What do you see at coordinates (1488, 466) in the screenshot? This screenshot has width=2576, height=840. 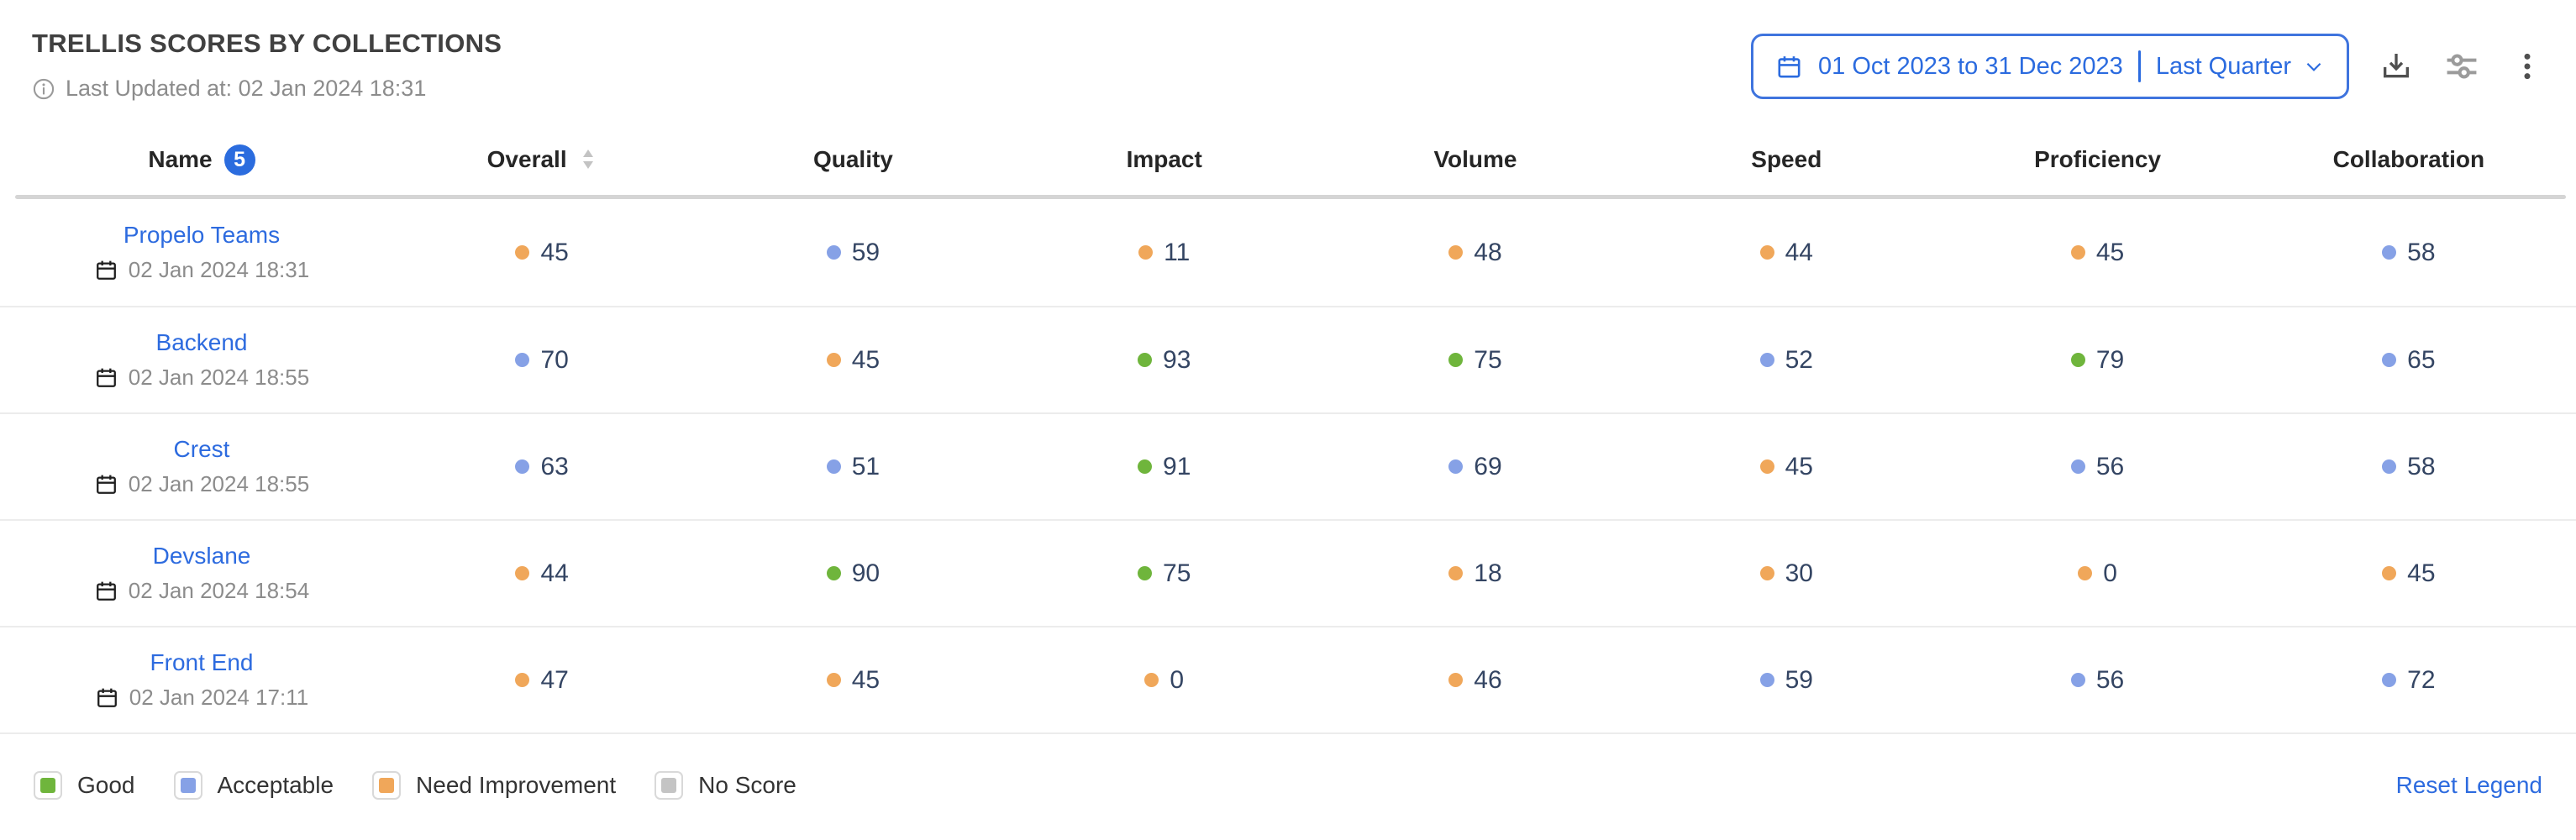 I see `score-value: 69` at bounding box center [1488, 466].